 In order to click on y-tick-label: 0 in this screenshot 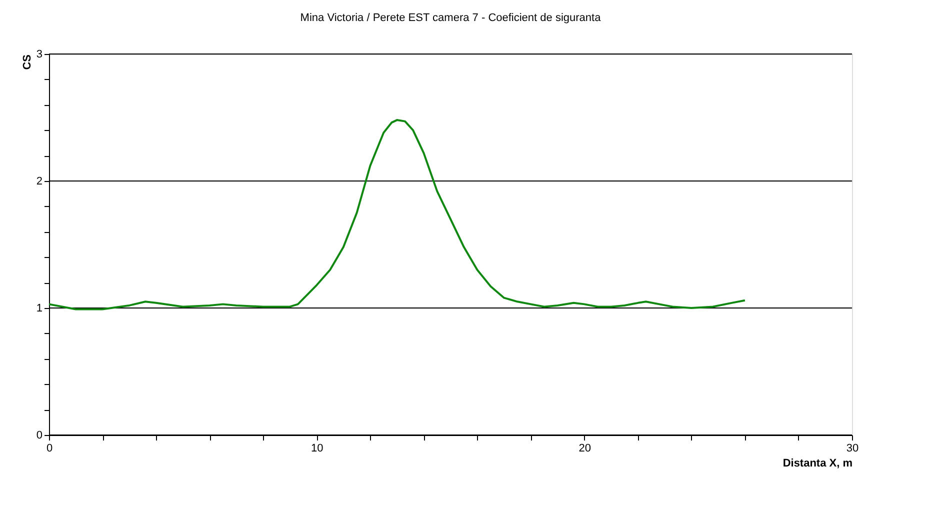, I will do `click(39, 436)`.